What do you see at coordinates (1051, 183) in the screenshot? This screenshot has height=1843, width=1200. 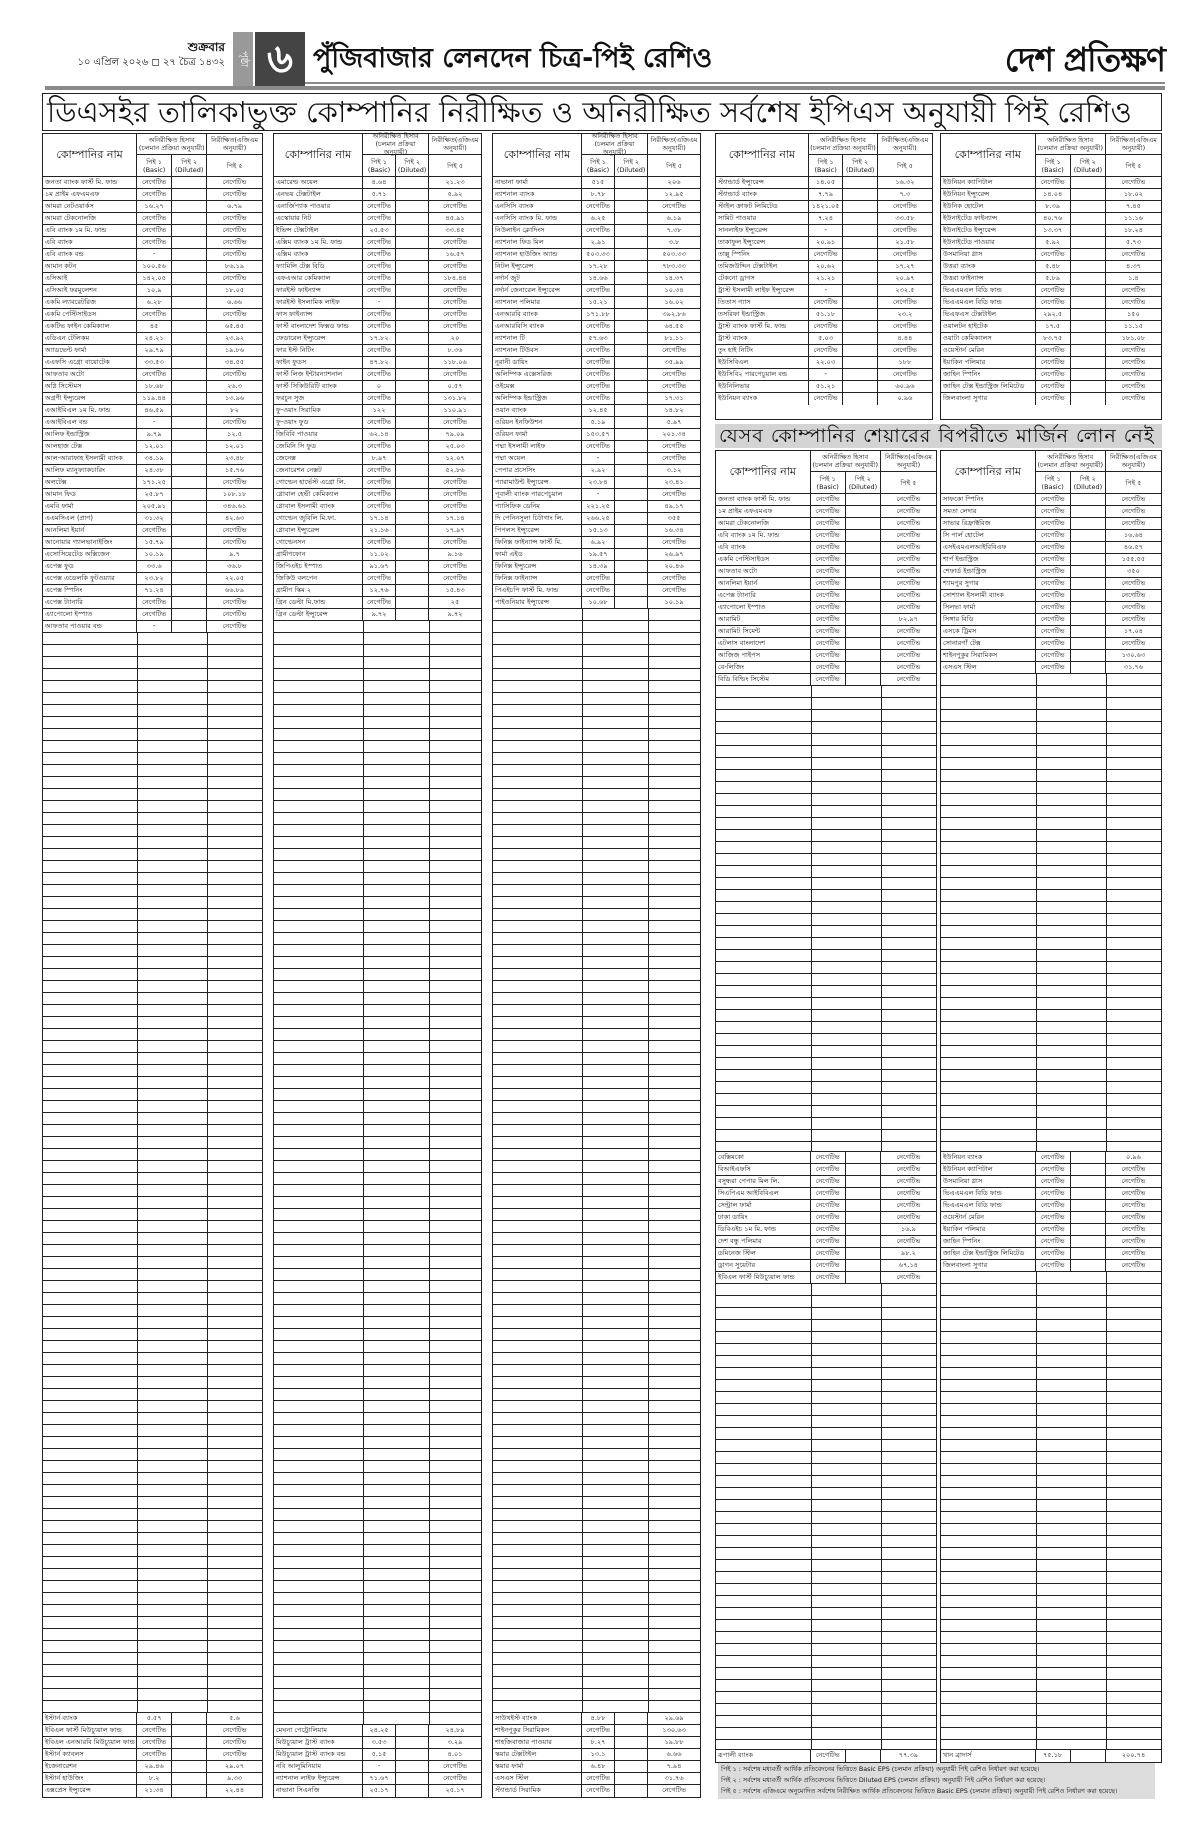 I see `table-row: ইউনিয়ন ক্যাপিটাল নেগেটিভ নেগেটিভ` at bounding box center [1051, 183].